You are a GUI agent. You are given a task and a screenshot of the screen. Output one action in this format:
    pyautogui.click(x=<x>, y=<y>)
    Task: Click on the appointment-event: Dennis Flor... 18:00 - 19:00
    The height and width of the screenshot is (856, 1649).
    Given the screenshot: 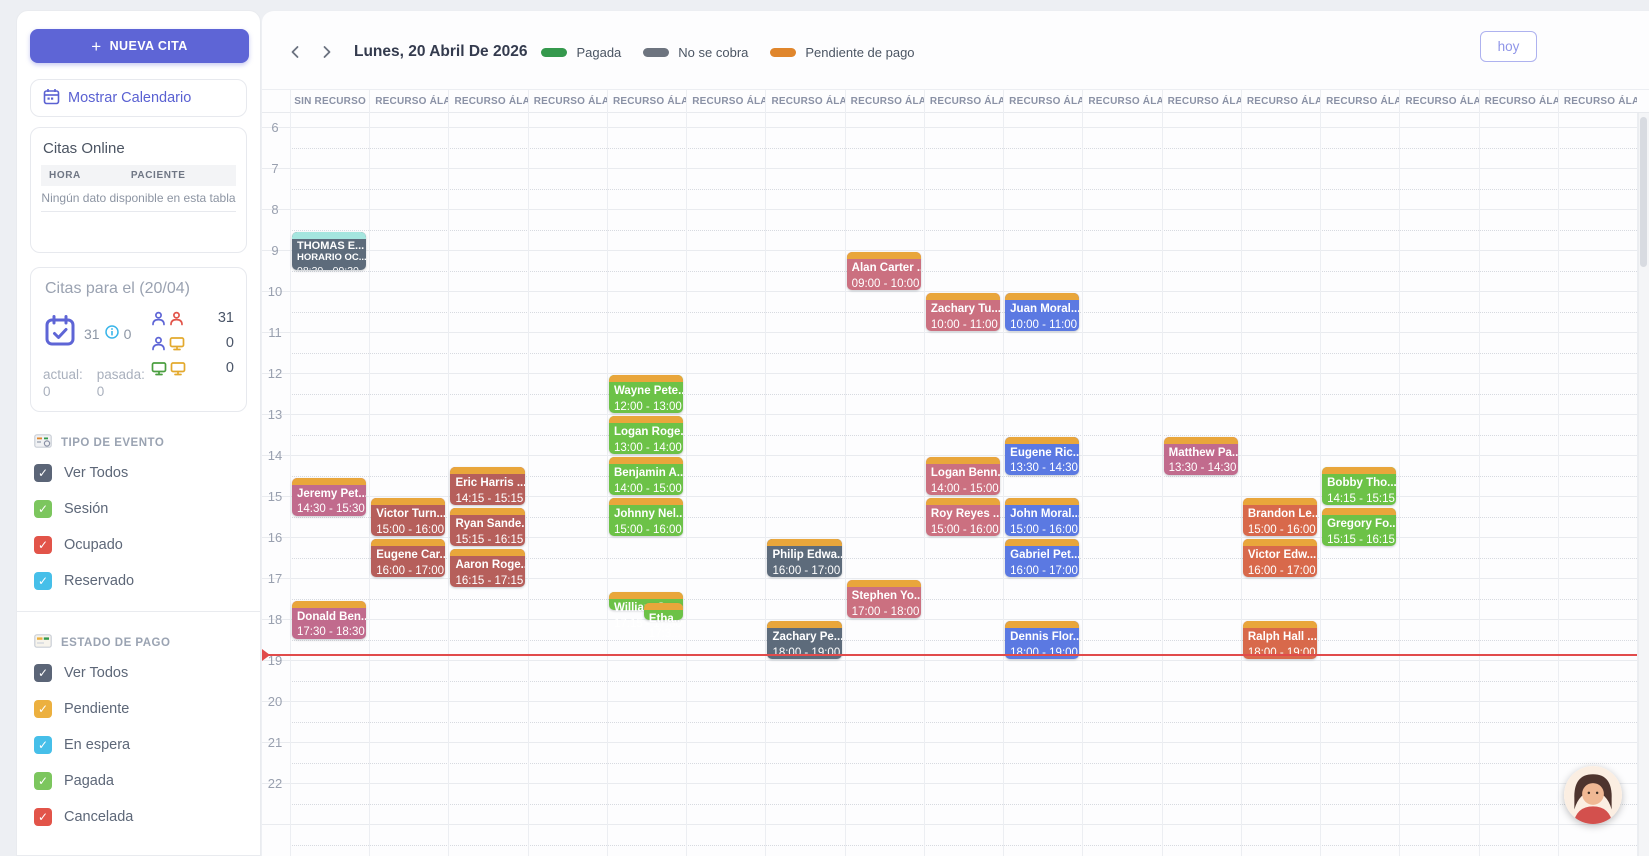 What is the action you would take?
    pyautogui.click(x=1042, y=640)
    